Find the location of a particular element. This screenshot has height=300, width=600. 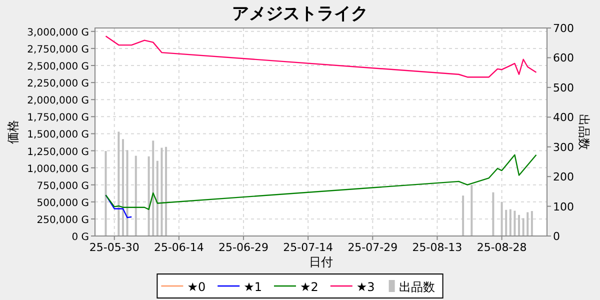

y-tick-label: 1,750,000 G is located at coordinates (58, 118).